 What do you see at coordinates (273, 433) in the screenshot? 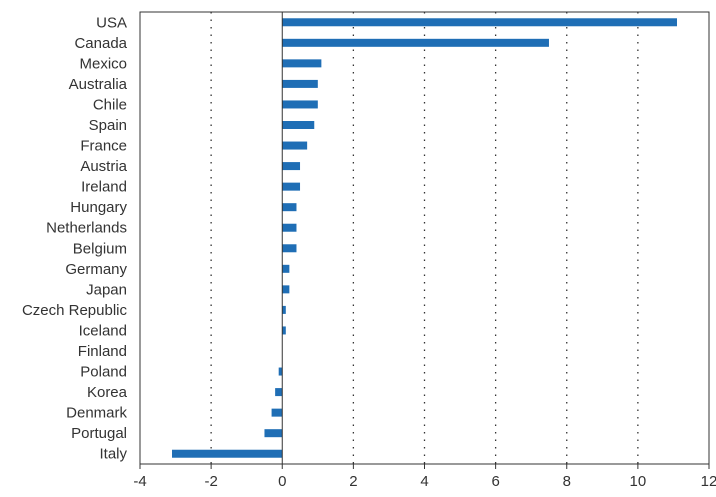
I see `bar-portugal` at bounding box center [273, 433].